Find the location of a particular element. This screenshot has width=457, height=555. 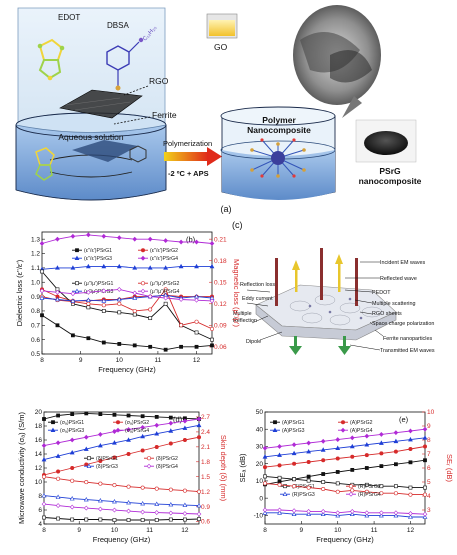

y2-axis-title: SEᵣ (dB) is located at coordinates (449, 468).